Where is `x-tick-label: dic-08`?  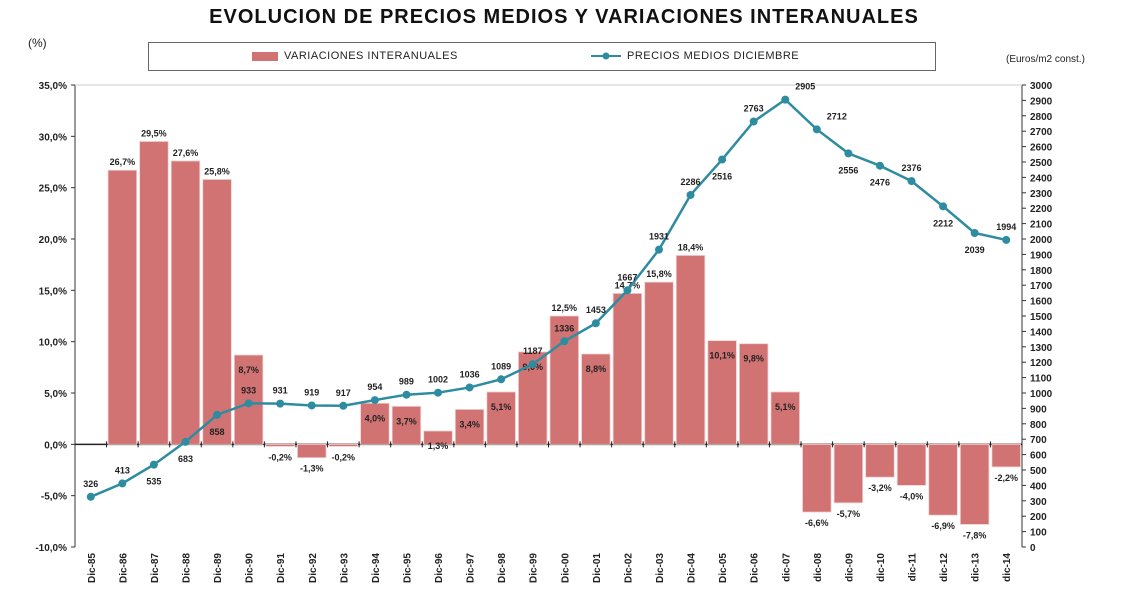
x-tick-label: dic-08 is located at coordinates (818, 567).